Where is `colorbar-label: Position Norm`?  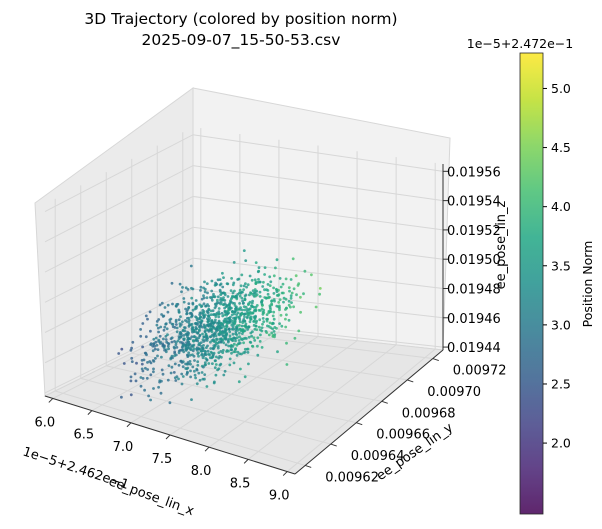 colorbar-label: Position Norm is located at coordinates (587, 284).